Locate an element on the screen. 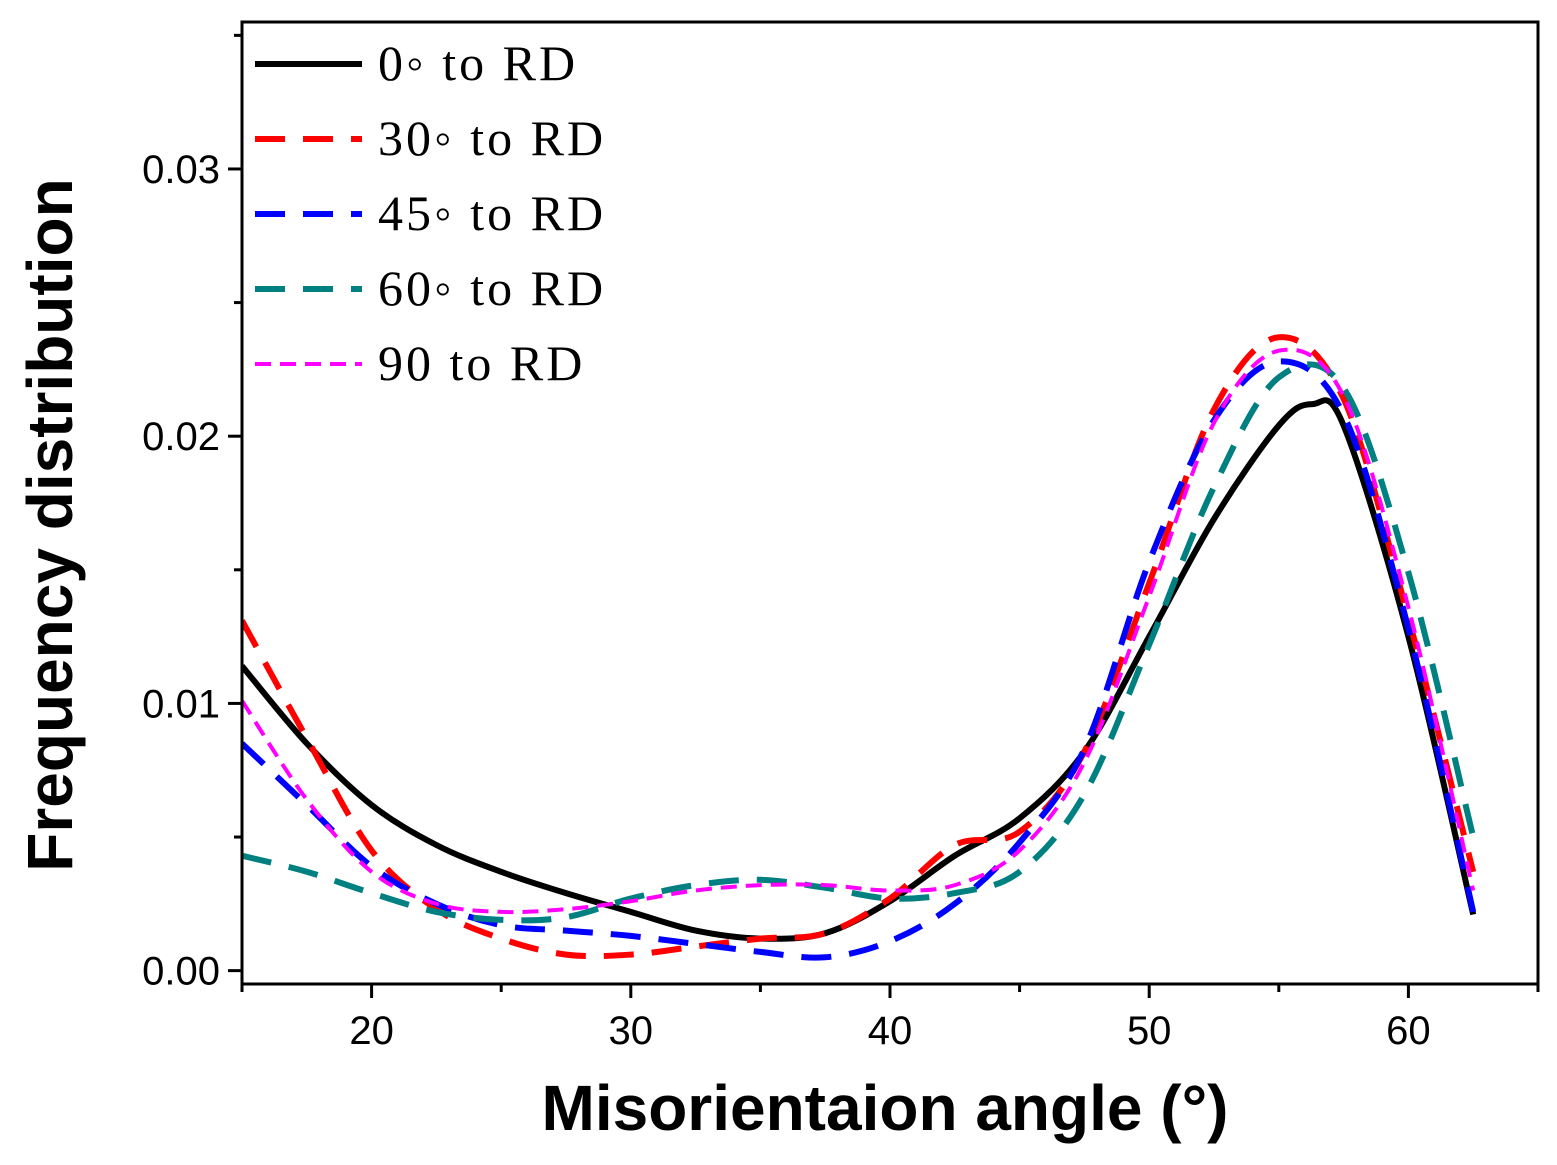  x-axis: 20 30 40 50 60 is located at coordinates (890, 1018).